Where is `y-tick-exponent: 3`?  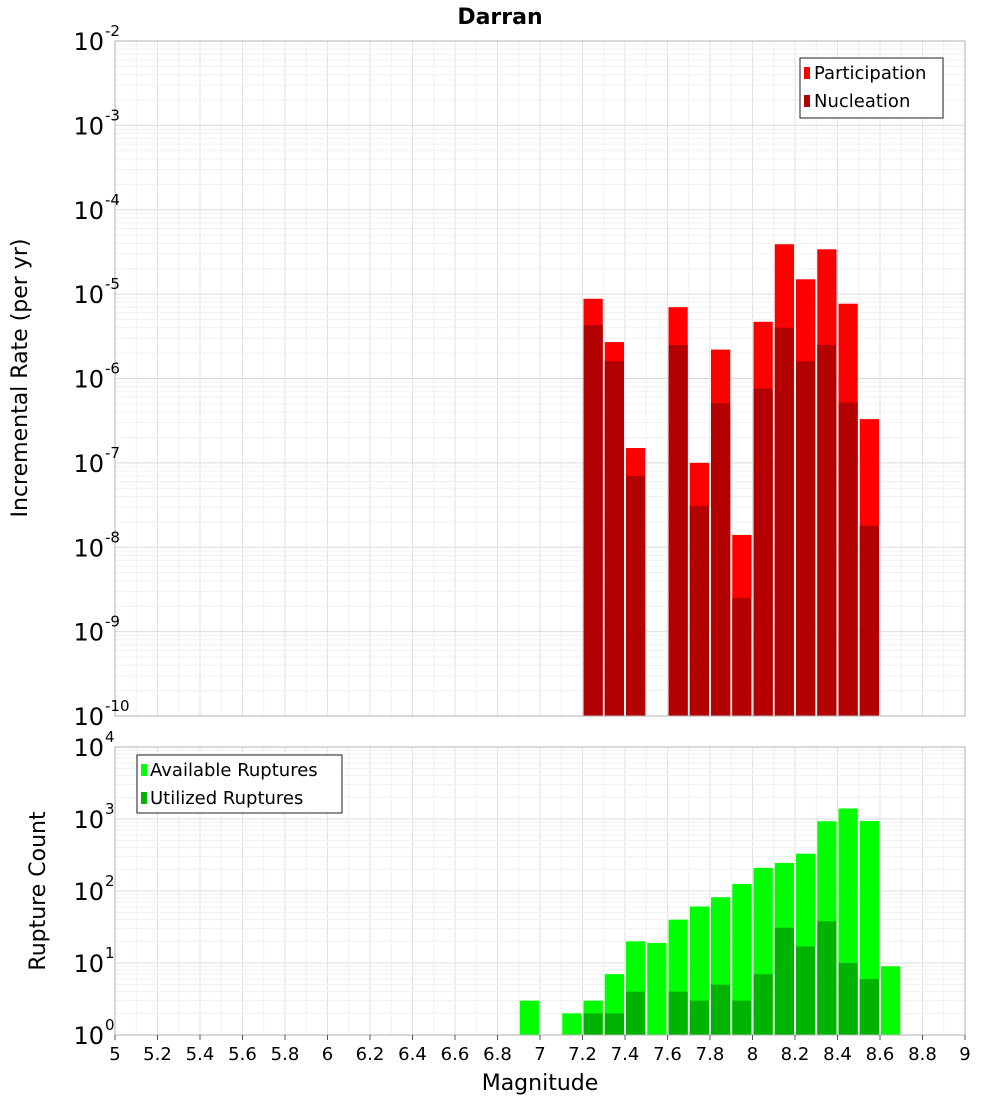
y-tick-exponent: 3 is located at coordinates (110, 809).